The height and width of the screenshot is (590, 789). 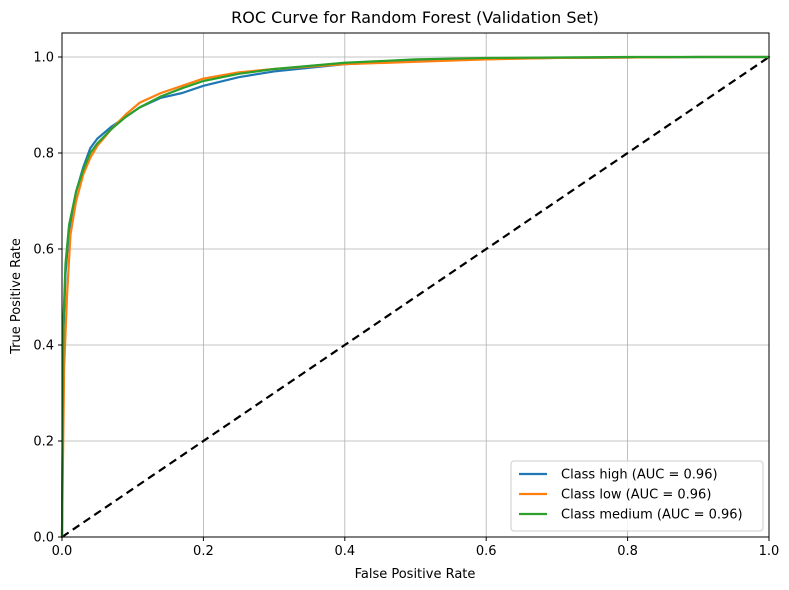 I want to click on legend-entry-label: Class high (AUC = 0.96), so click(x=639, y=475).